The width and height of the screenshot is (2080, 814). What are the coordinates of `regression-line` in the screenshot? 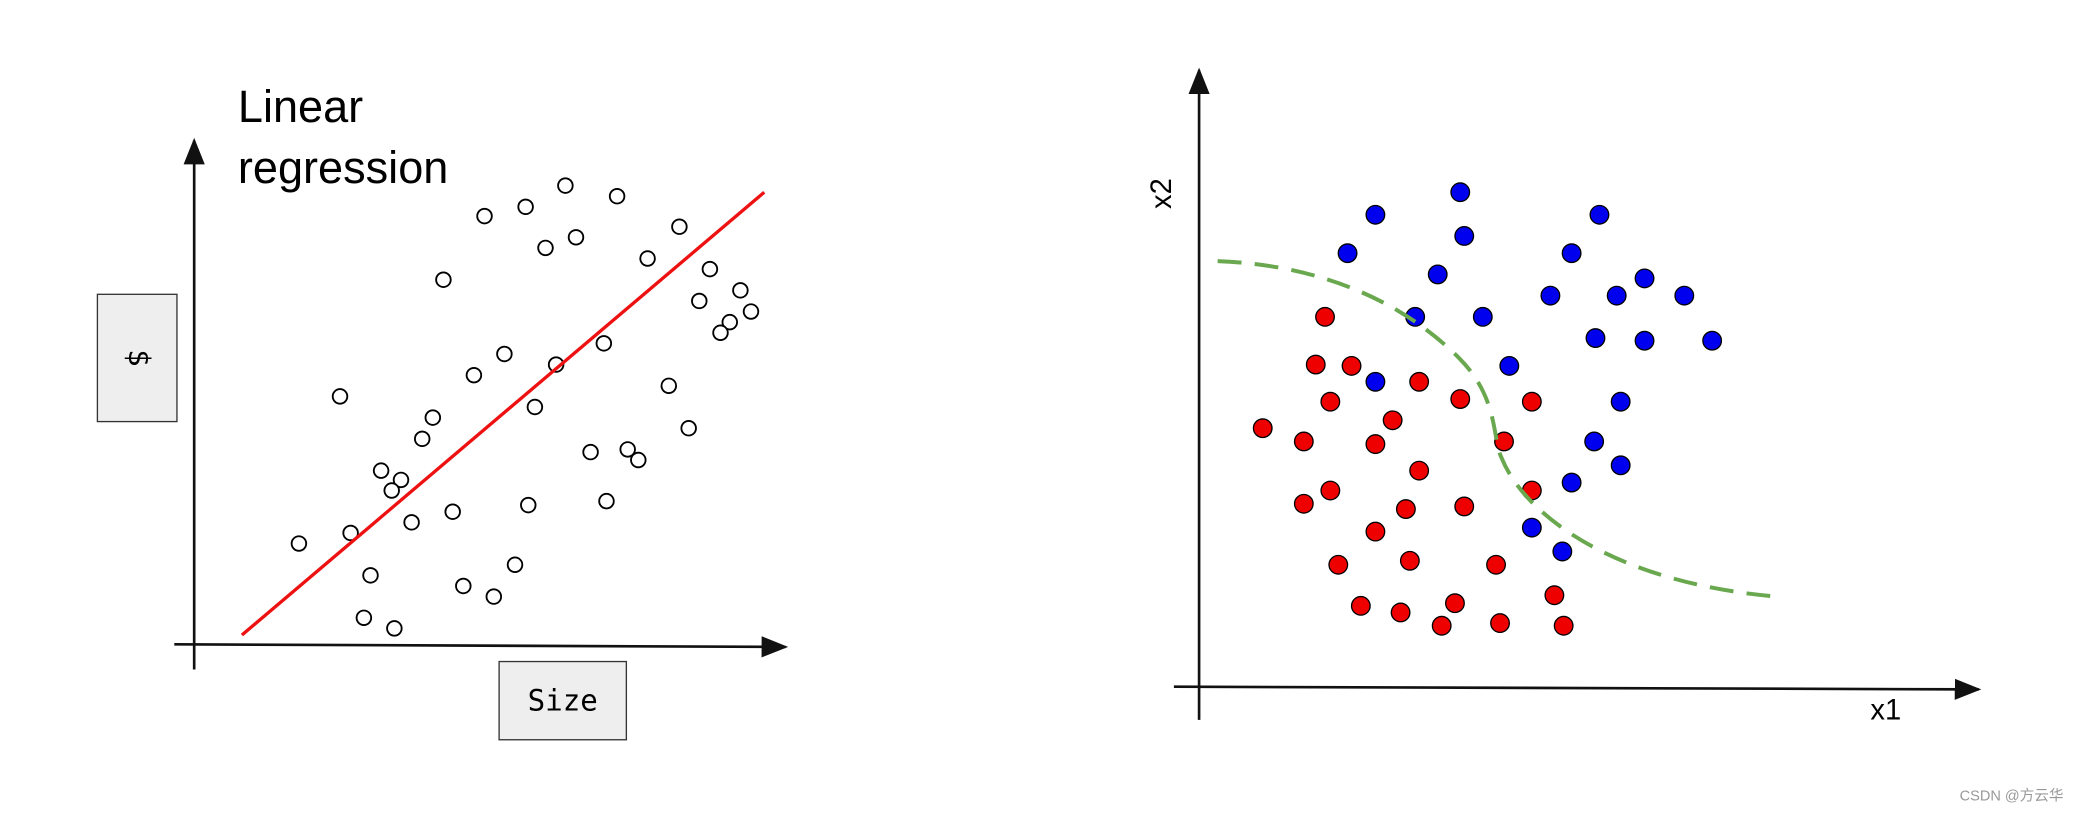 It's located at (503, 413).